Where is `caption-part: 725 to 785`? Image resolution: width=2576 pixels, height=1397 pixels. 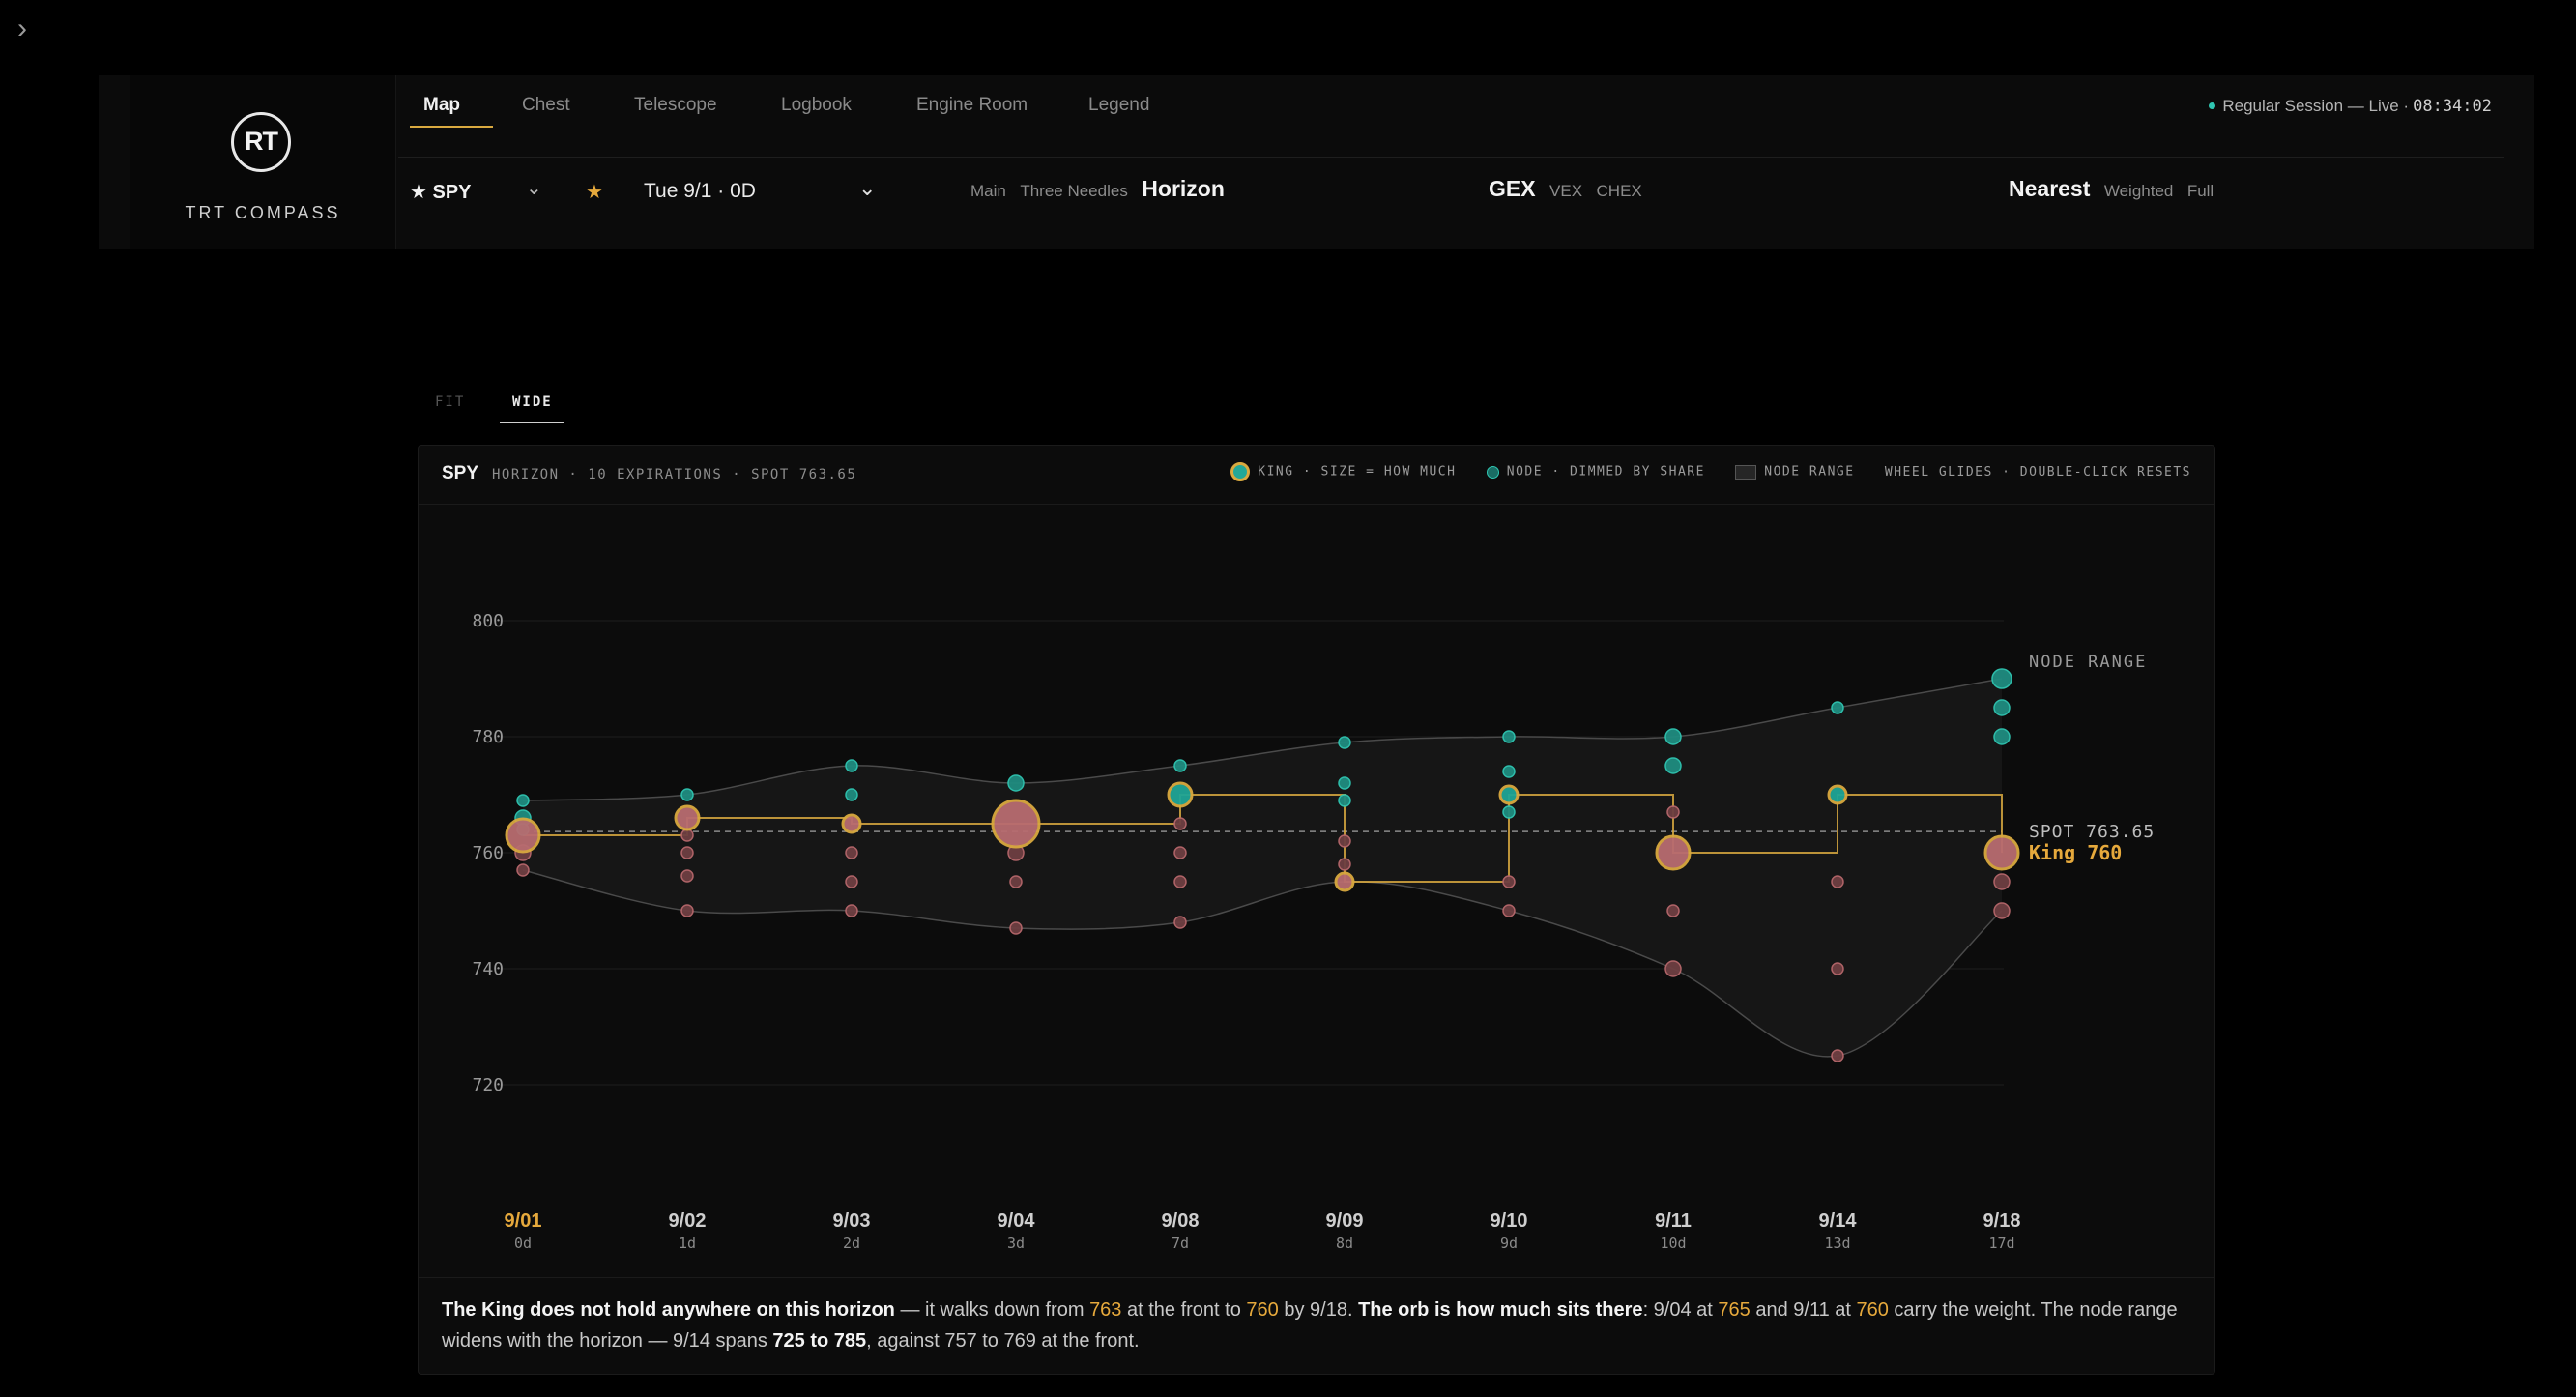 caption-part: 725 to 785 is located at coordinates (819, 1341).